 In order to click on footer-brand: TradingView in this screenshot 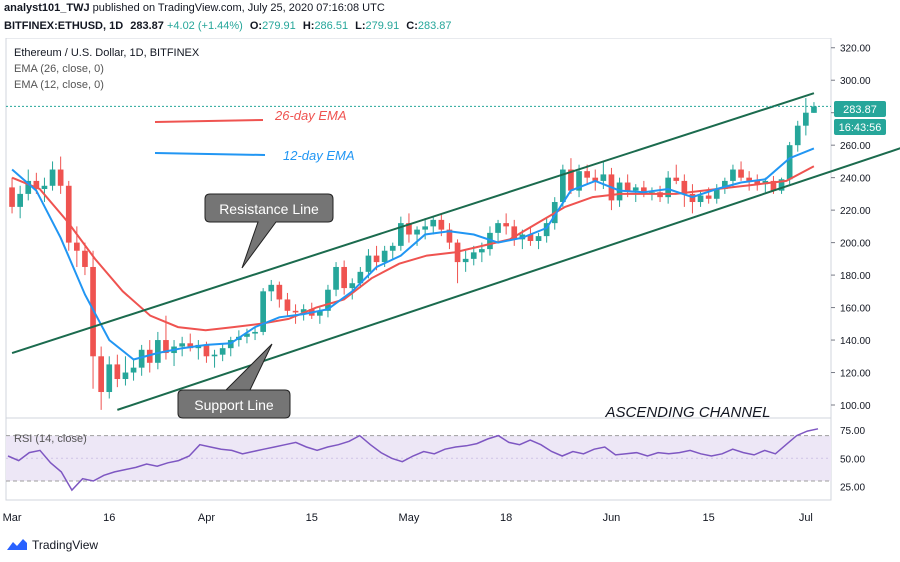, I will do `click(52, 545)`.